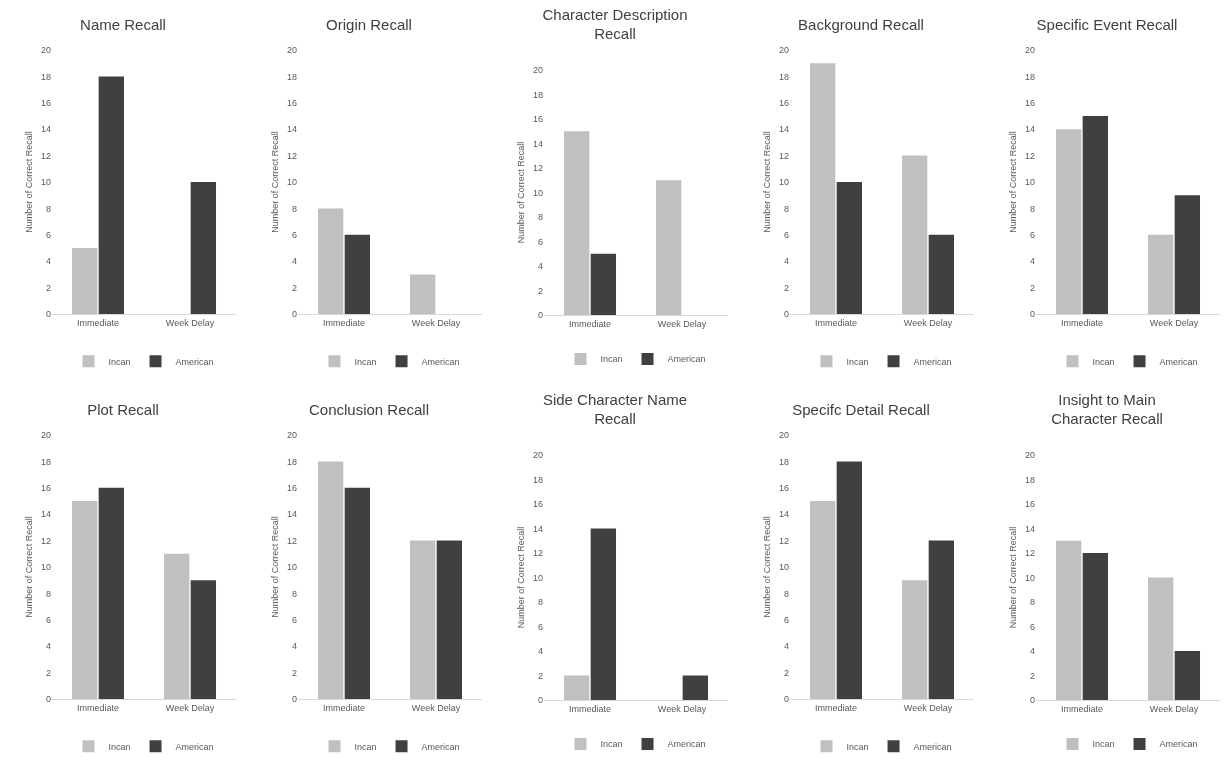  I want to click on chart-title: Side Character Name Recall, so click(615, 408).